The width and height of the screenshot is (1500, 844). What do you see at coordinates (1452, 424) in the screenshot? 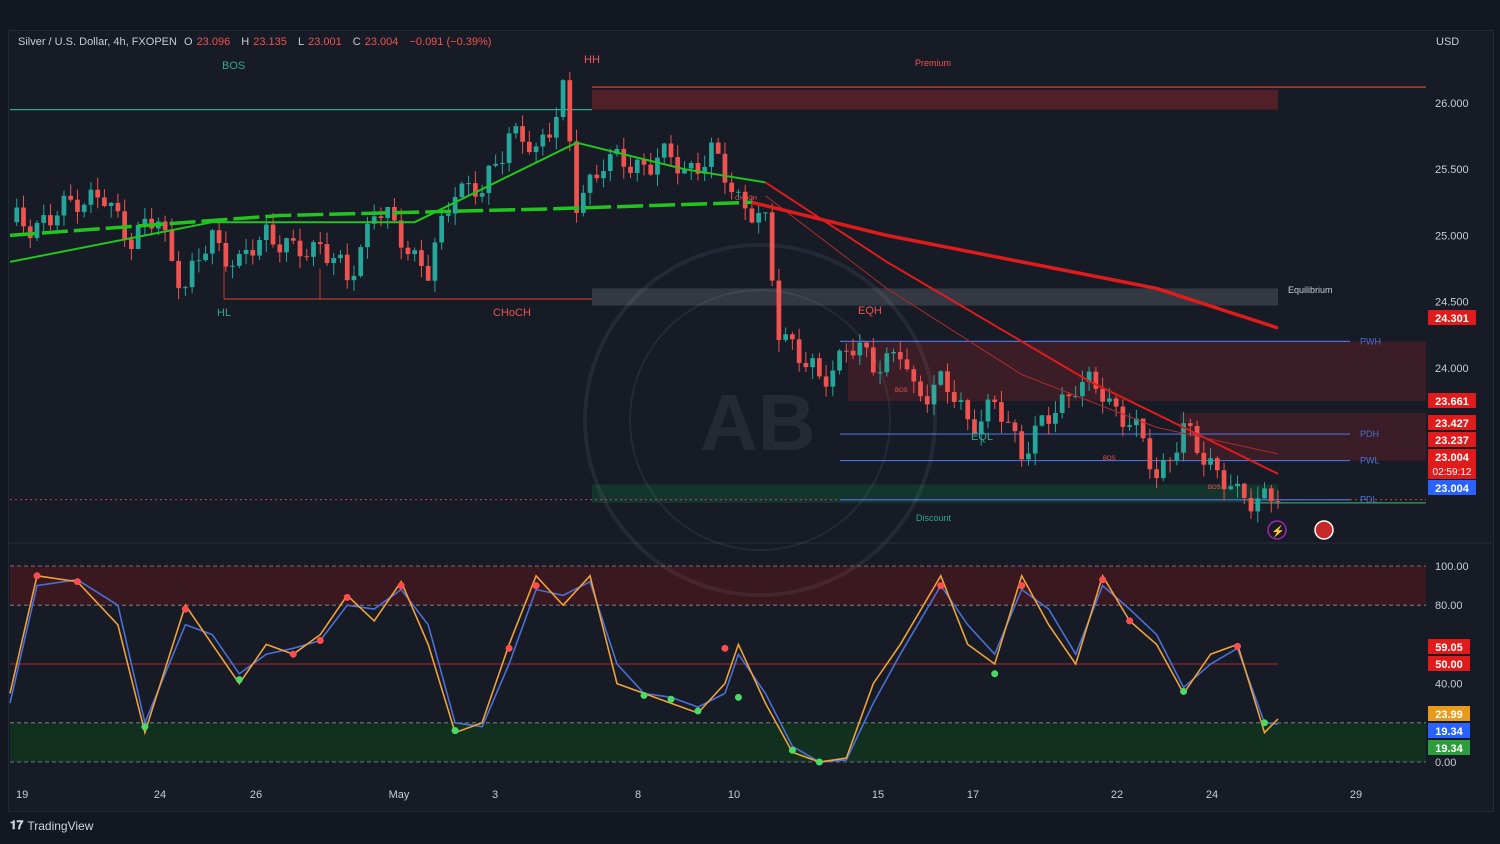
I see `price-badge-value: 23.427` at bounding box center [1452, 424].